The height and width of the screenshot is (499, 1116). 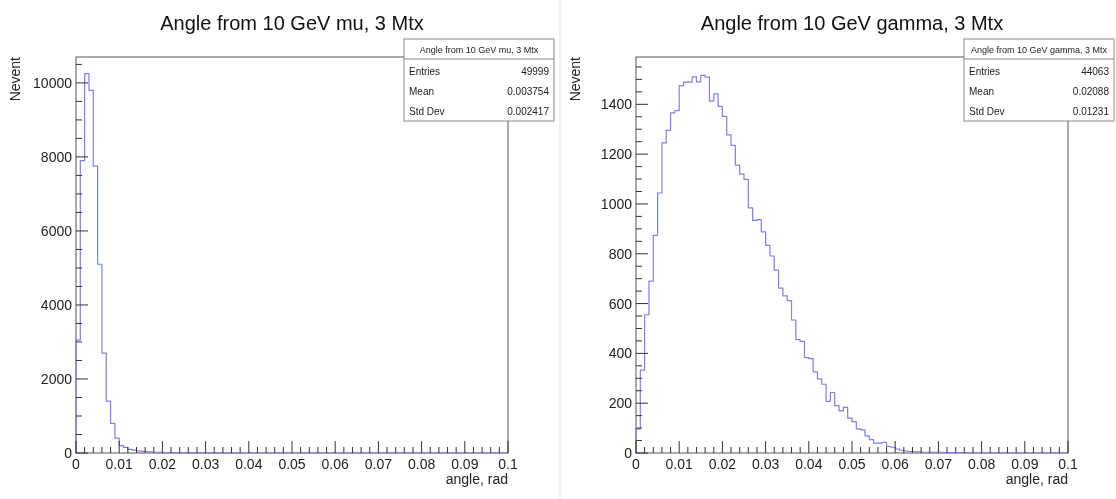 What do you see at coordinates (616, 154) in the screenshot?
I see `y-tick-label: 1200` at bounding box center [616, 154].